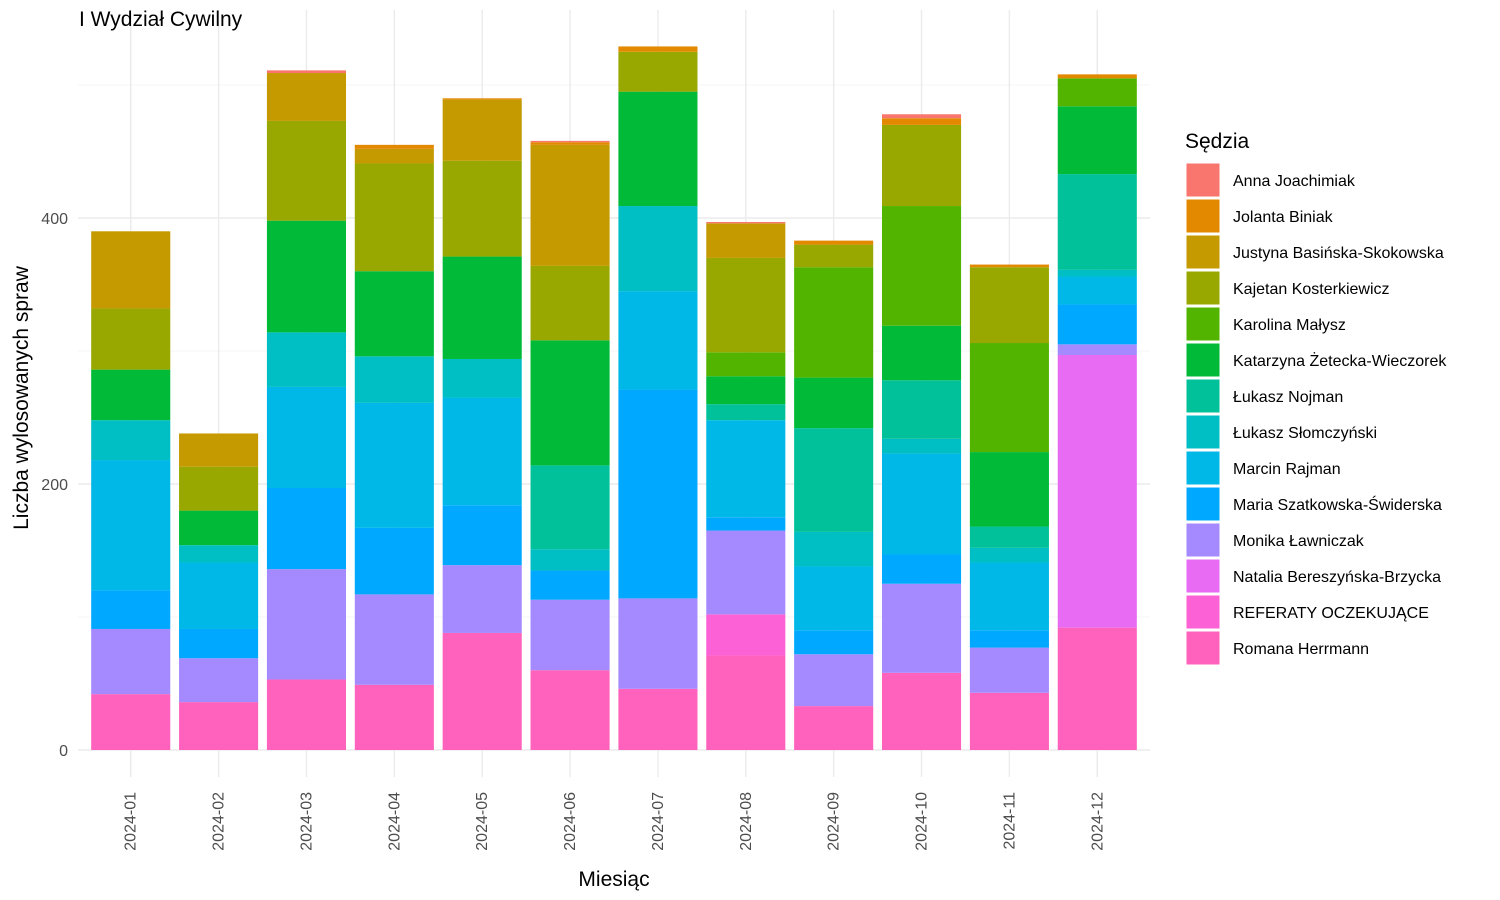  I want to click on legend-label: Marcin Rajman, so click(1287, 469).